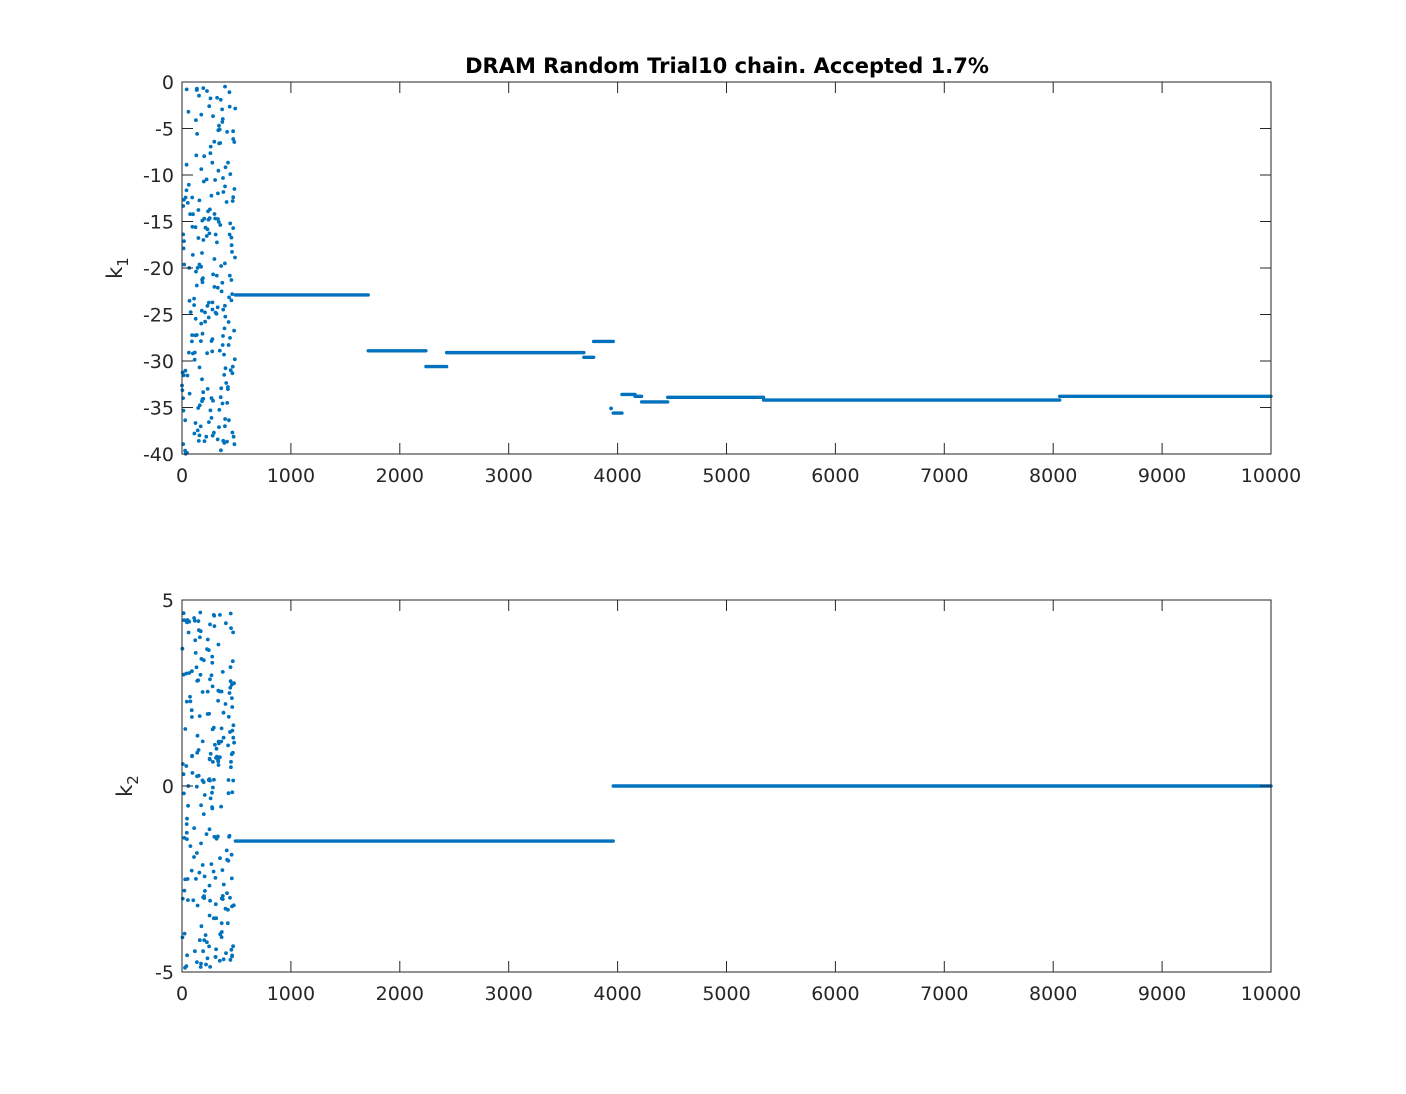  Describe the element at coordinates (400, 476) in the screenshot. I see `x-tick-label: 2000` at that location.